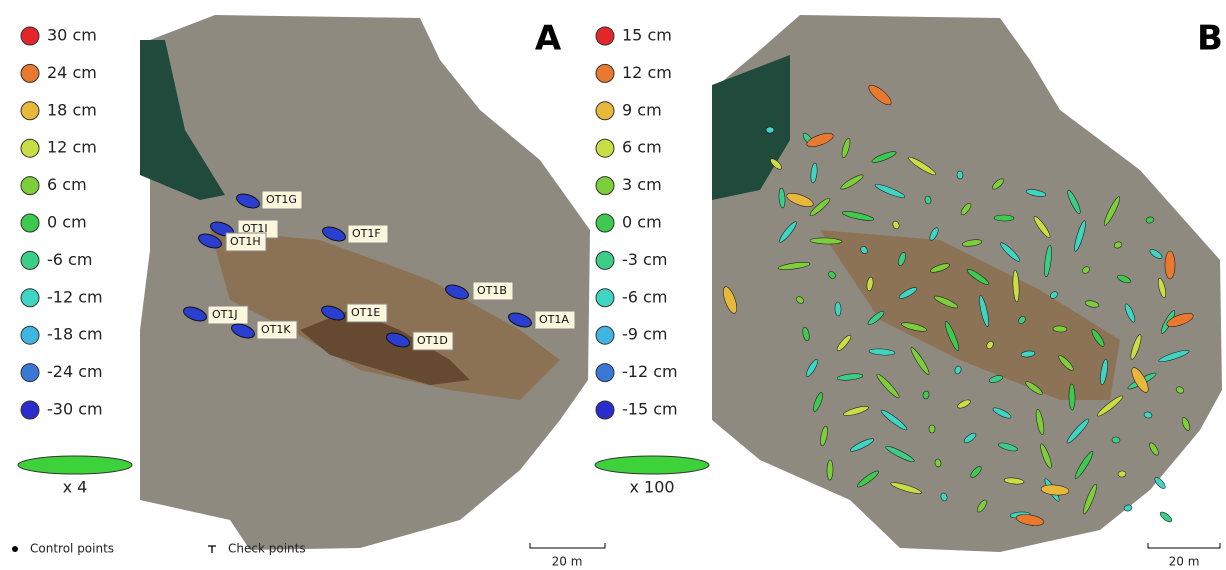 The image size is (1226, 570). What do you see at coordinates (642, 147) in the screenshot?
I see `legend-label: 6 cm` at bounding box center [642, 147].